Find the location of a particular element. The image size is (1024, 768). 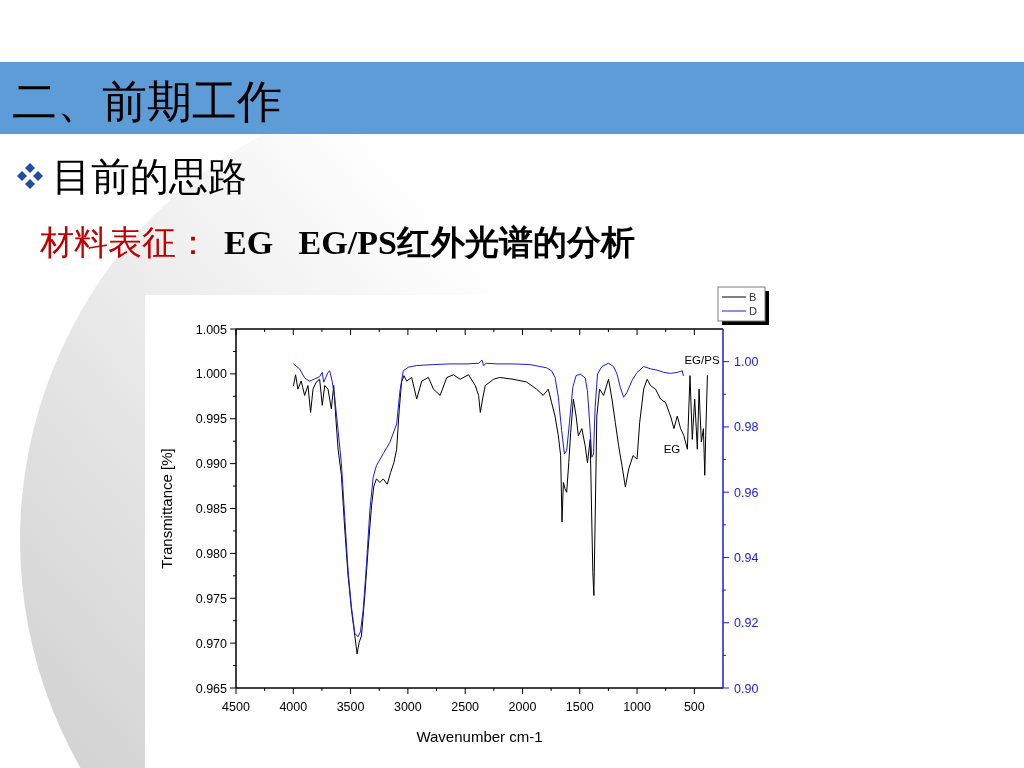

y-tick-label: 0.970 is located at coordinates (211, 643).